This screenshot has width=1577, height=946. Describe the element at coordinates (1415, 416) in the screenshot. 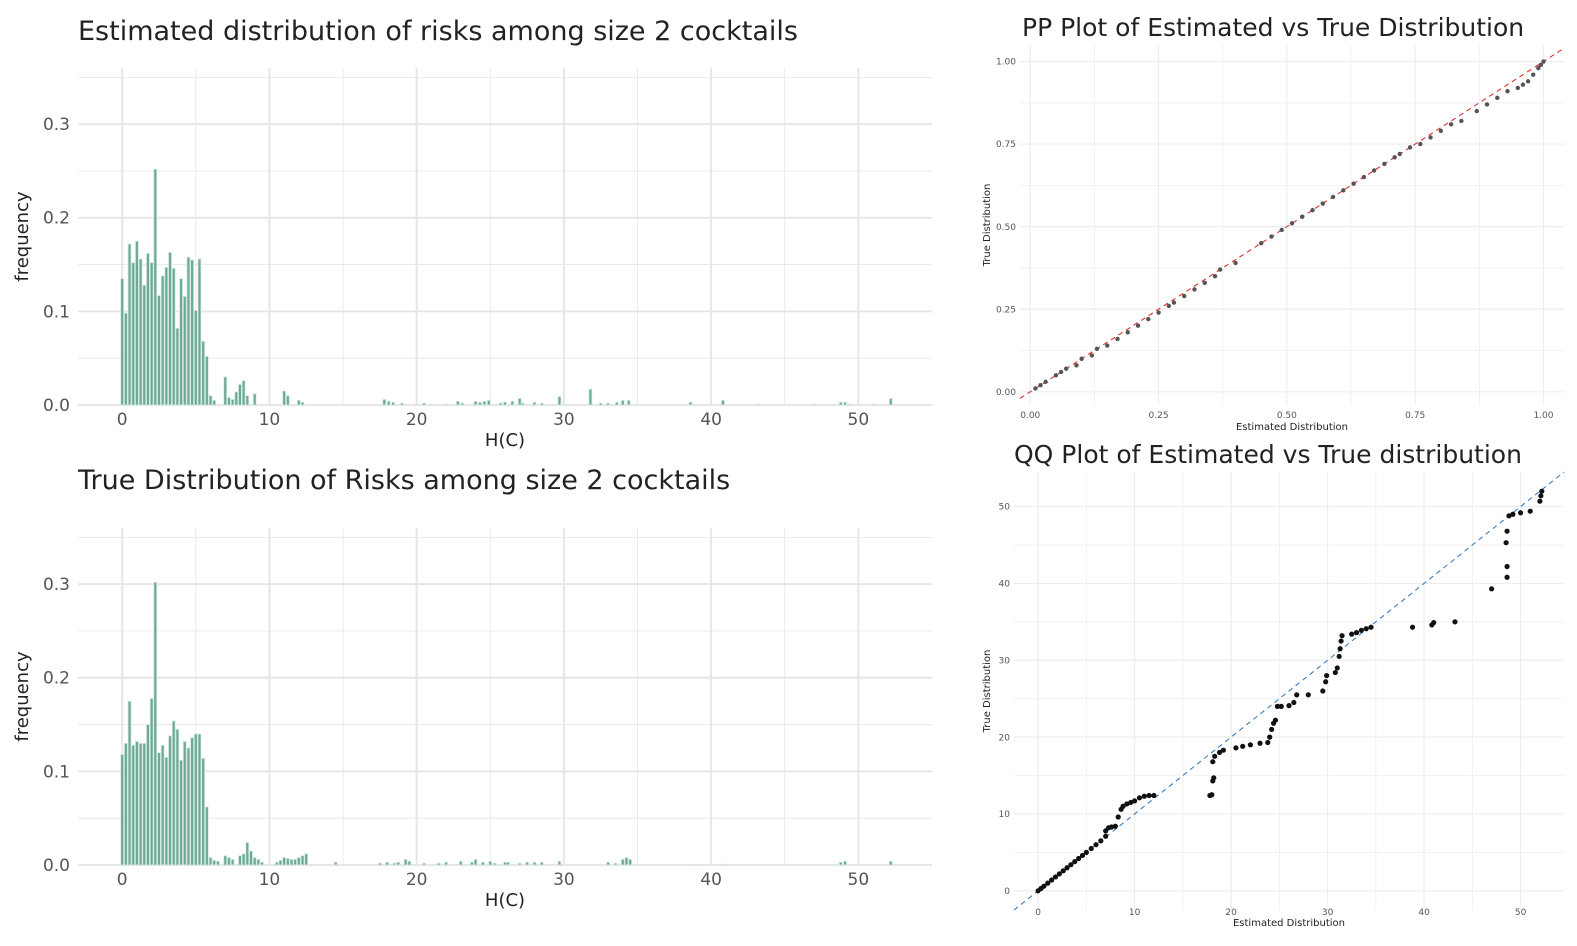

I see `x-tick-label: 0.75` at that location.